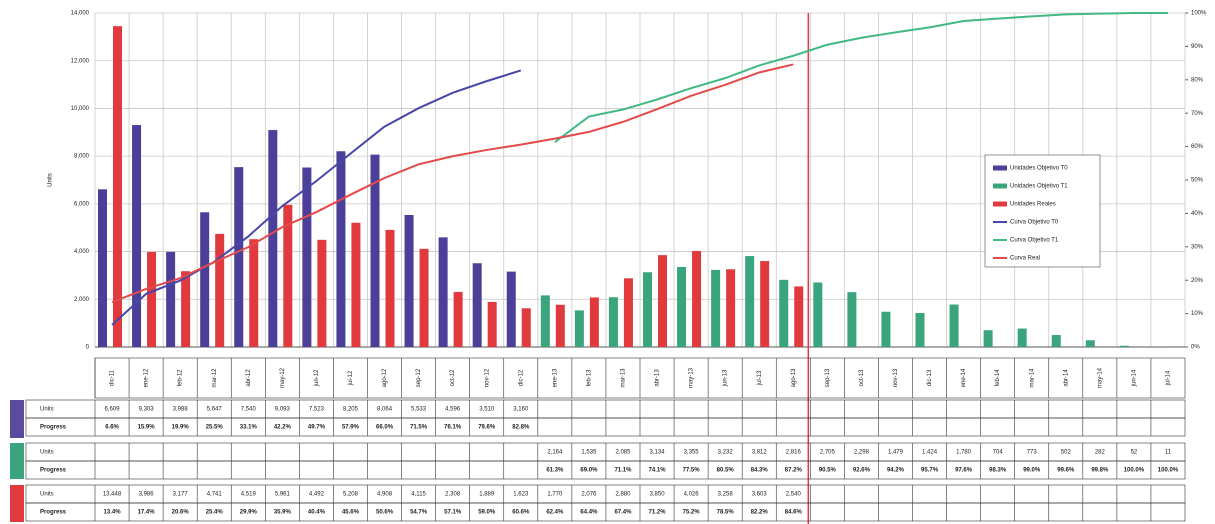 This screenshot has height=524, width=1215. Describe the element at coordinates (147, 495) in the screenshot. I see `cell-value: 3,986` at that location.